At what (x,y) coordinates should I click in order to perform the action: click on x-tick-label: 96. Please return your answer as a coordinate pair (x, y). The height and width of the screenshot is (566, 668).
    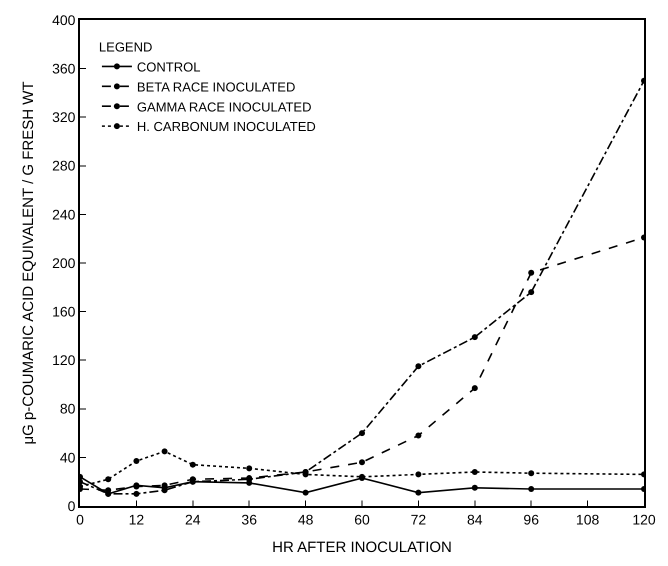
    Looking at the image, I should click on (531, 520).